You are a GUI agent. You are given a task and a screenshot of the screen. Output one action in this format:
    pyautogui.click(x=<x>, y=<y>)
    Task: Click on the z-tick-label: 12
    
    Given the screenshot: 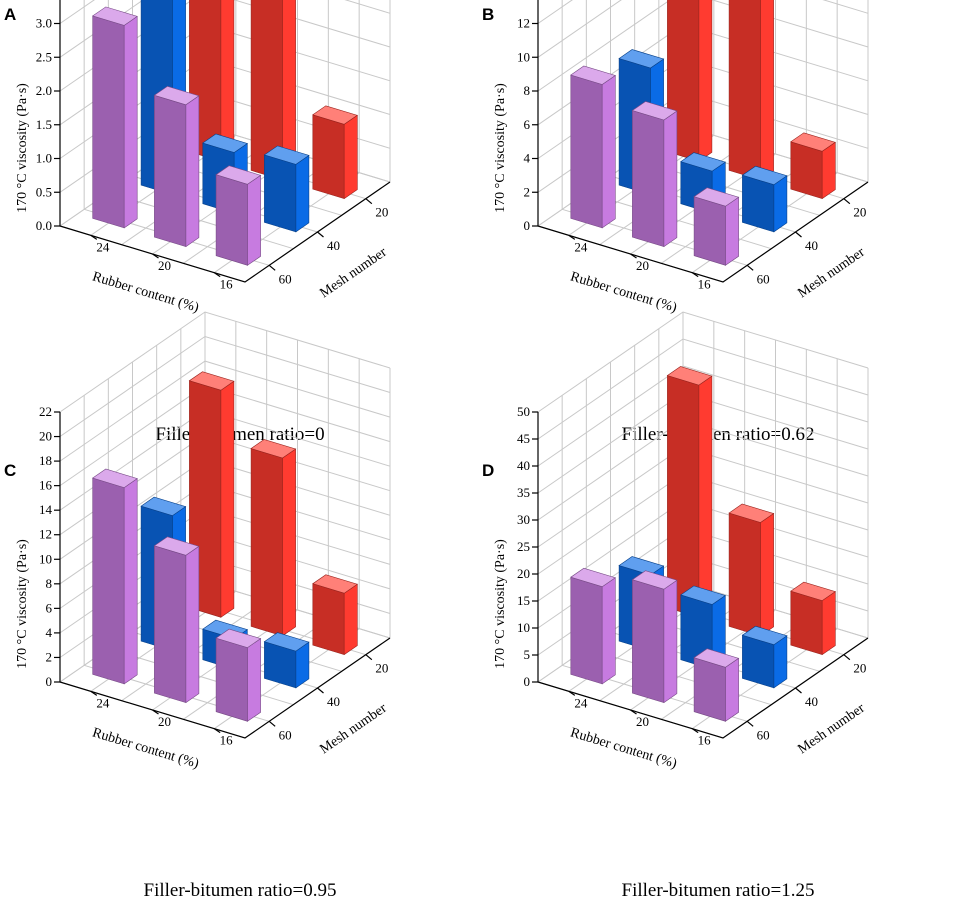 What is the action you would take?
    pyautogui.click(x=523, y=23)
    